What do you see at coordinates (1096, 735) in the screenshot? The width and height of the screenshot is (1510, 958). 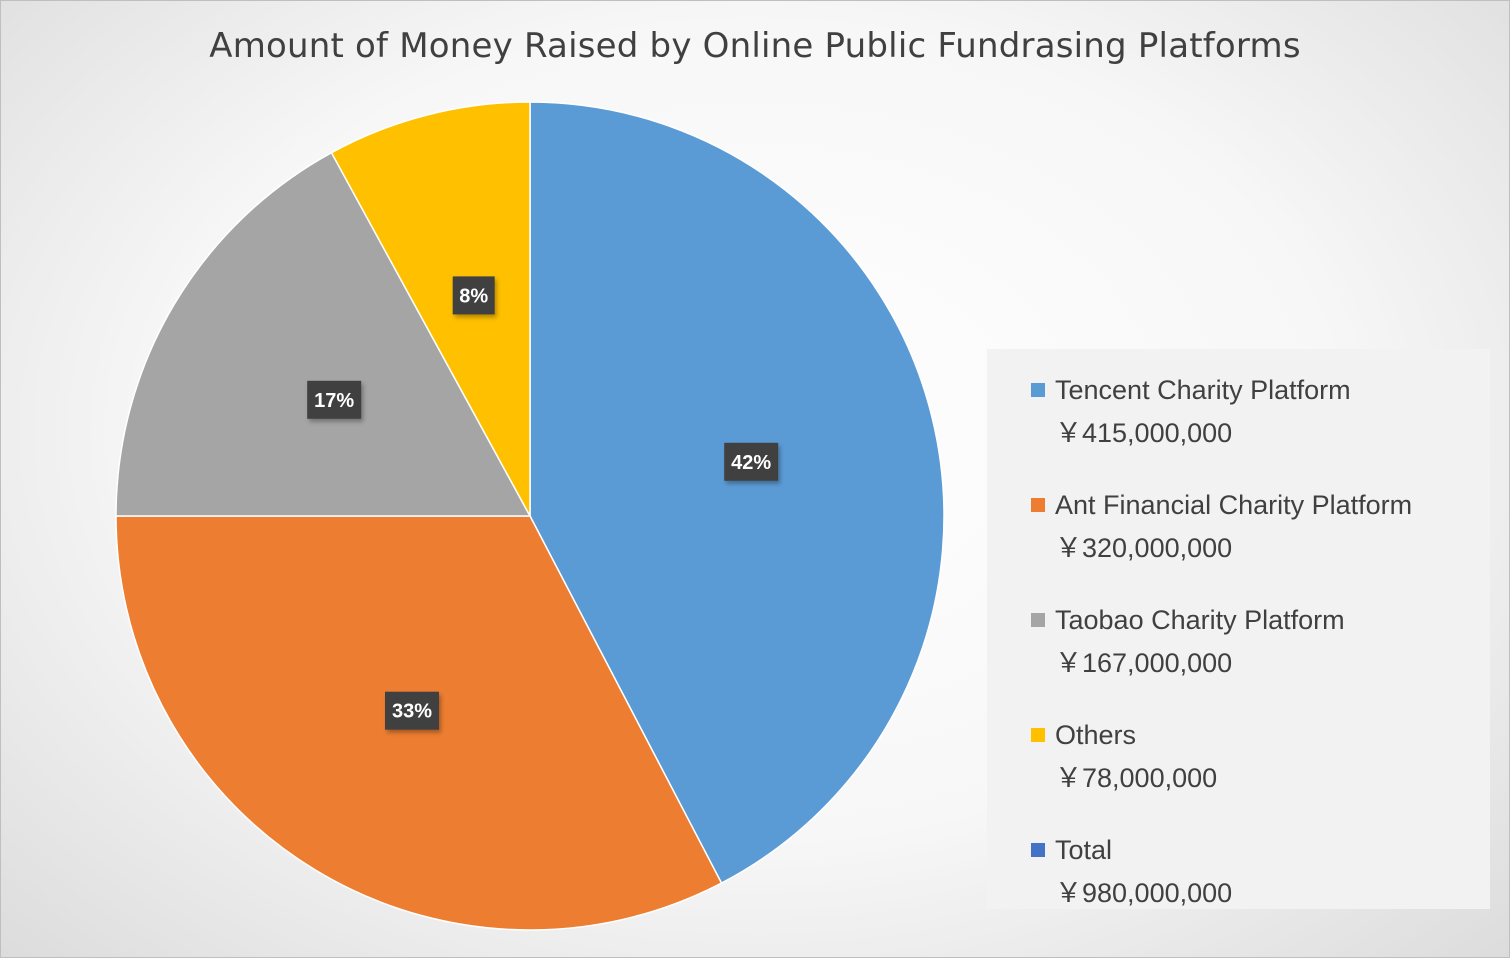 I see `legend-label: Others` at bounding box center [1096, 735].